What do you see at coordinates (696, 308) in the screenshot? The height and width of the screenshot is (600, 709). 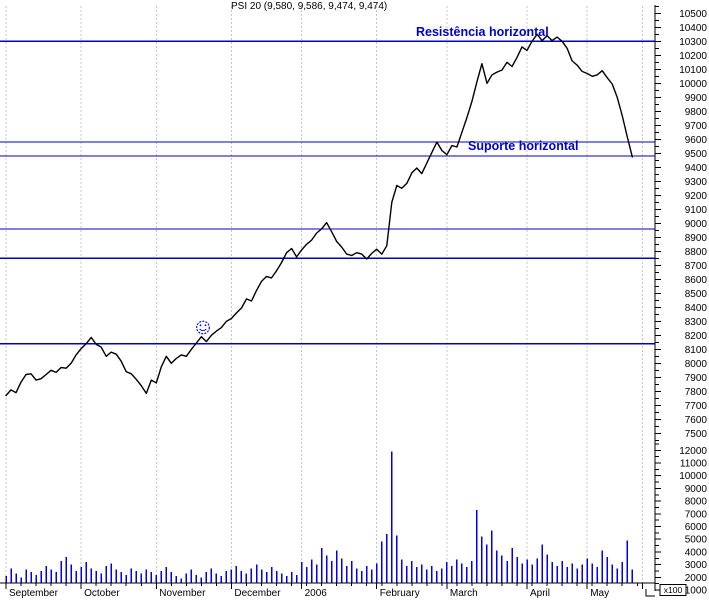 I see `axis-tick-label: 8400` at bounding box center [696, 308].